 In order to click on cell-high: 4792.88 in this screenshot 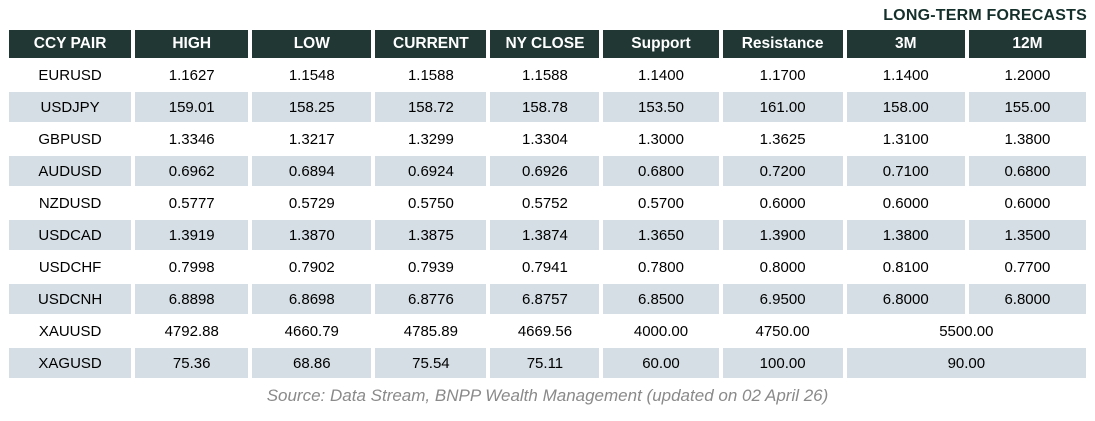, I will do `click(192, 331)`.